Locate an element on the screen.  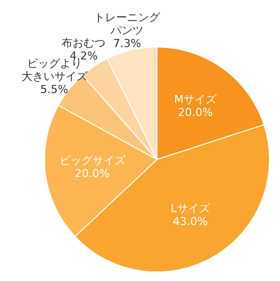
slice-label: 布おむつ is located at coordinates (84, 43).